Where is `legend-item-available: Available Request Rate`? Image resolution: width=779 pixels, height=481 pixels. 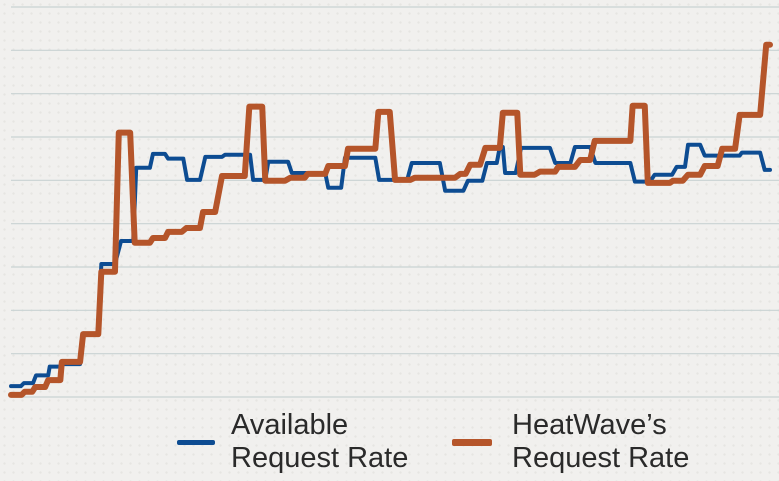 legend-item-available: Available Request Rate is located at coordinates (292, 442).